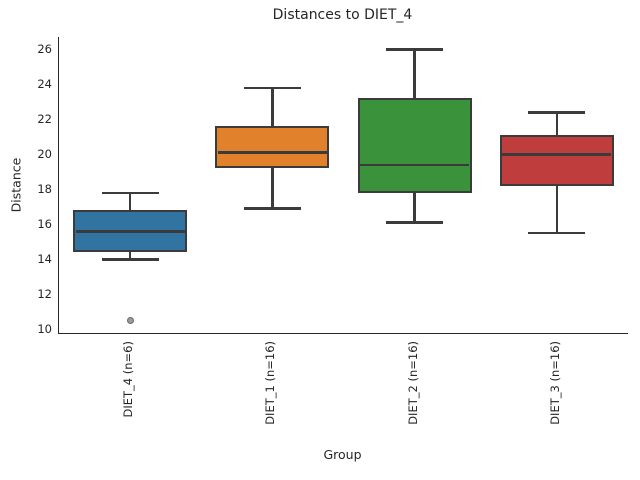 This screenshot has width=640, height=480. What do you see at coordinates (342, 454) in the screenshot?
I see `x-axis-label: Group` at bounding box center [342, 454].